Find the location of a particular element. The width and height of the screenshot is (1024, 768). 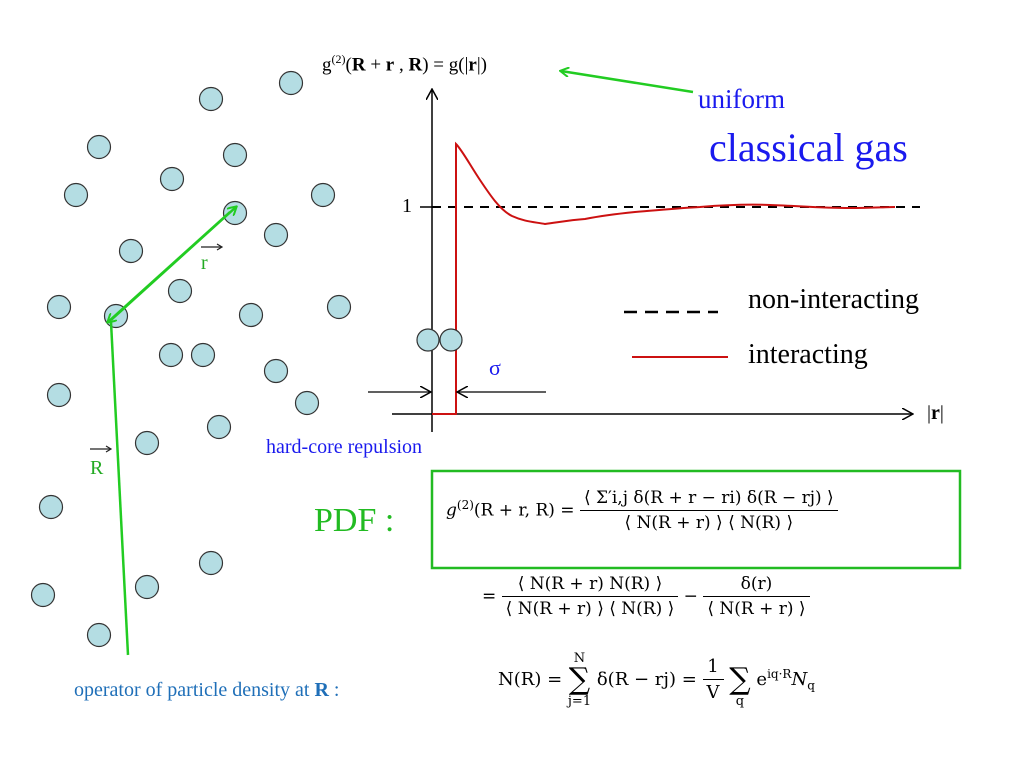

operator-caption-text: operator of particle density at is located at coordinates (194, 690).